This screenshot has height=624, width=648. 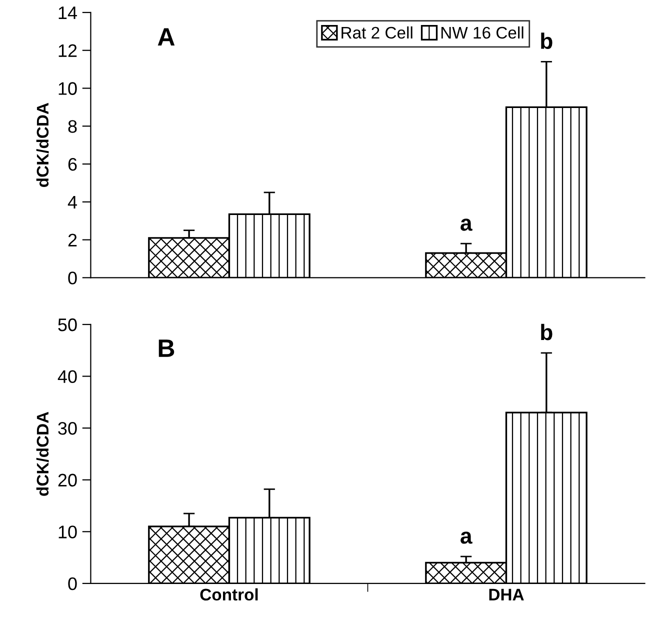 What do you see at coordinates (166, 37) in the screenshot?
I see `chart-title: A` at bounding box center [166, 37].